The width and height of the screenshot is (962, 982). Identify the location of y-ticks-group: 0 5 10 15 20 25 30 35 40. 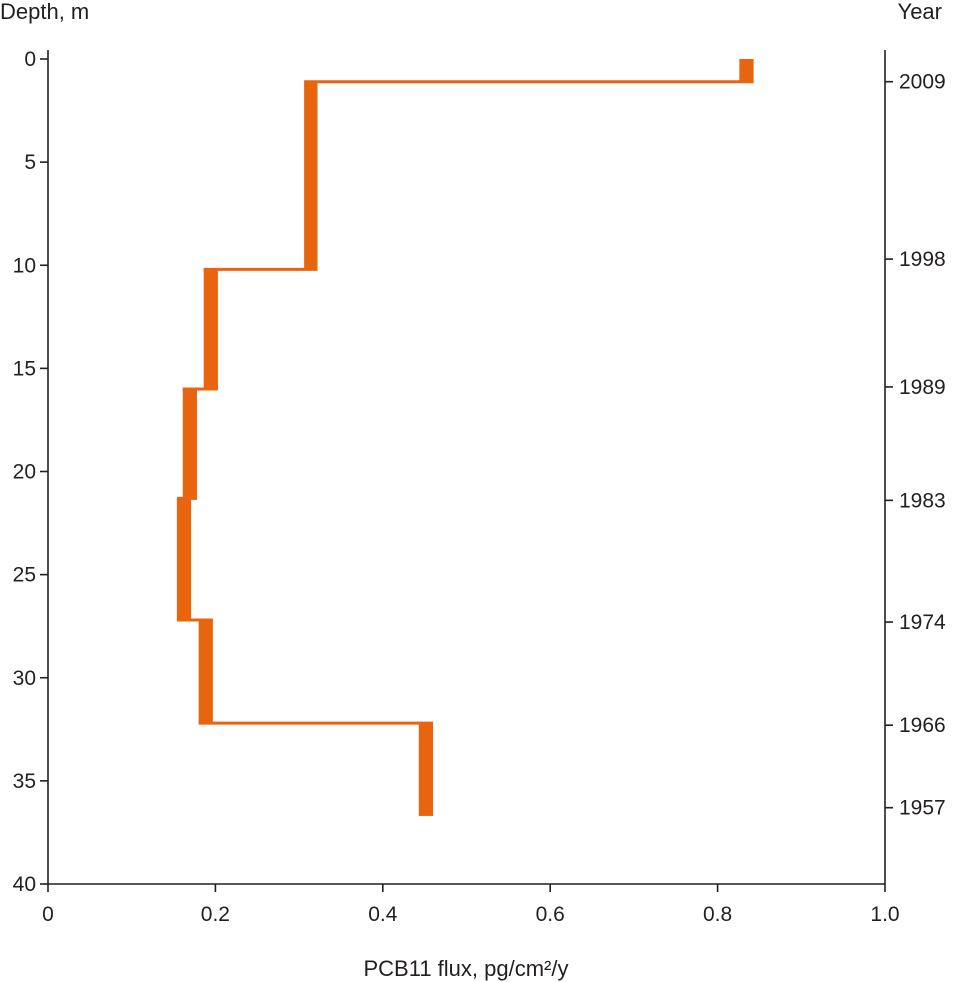
(30, 472).